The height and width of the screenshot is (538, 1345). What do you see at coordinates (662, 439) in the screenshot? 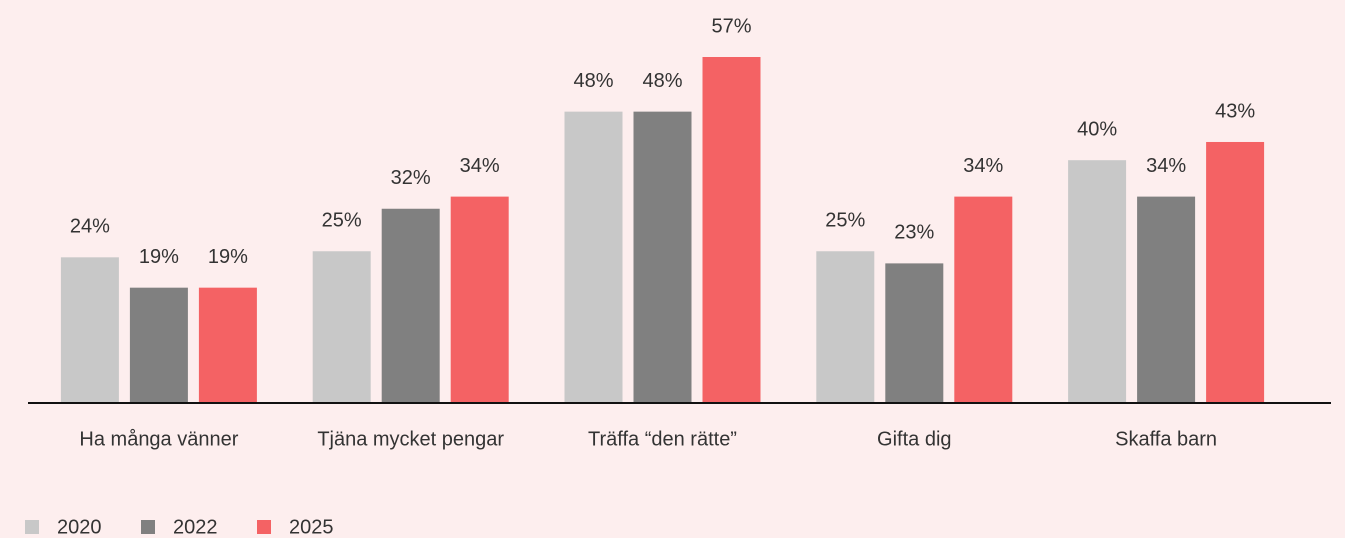
I see `x-tick-label: Träffa “den rätte”` at bounding box center [662, 439].